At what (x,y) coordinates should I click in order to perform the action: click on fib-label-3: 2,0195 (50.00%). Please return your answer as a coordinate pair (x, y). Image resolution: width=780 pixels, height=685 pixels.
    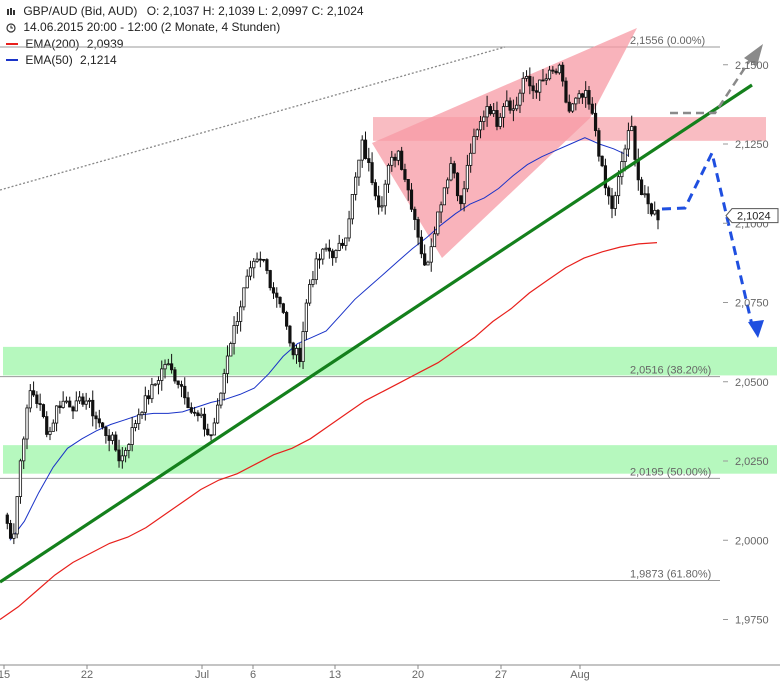
    Looking at the image, I should click on (670, 472).